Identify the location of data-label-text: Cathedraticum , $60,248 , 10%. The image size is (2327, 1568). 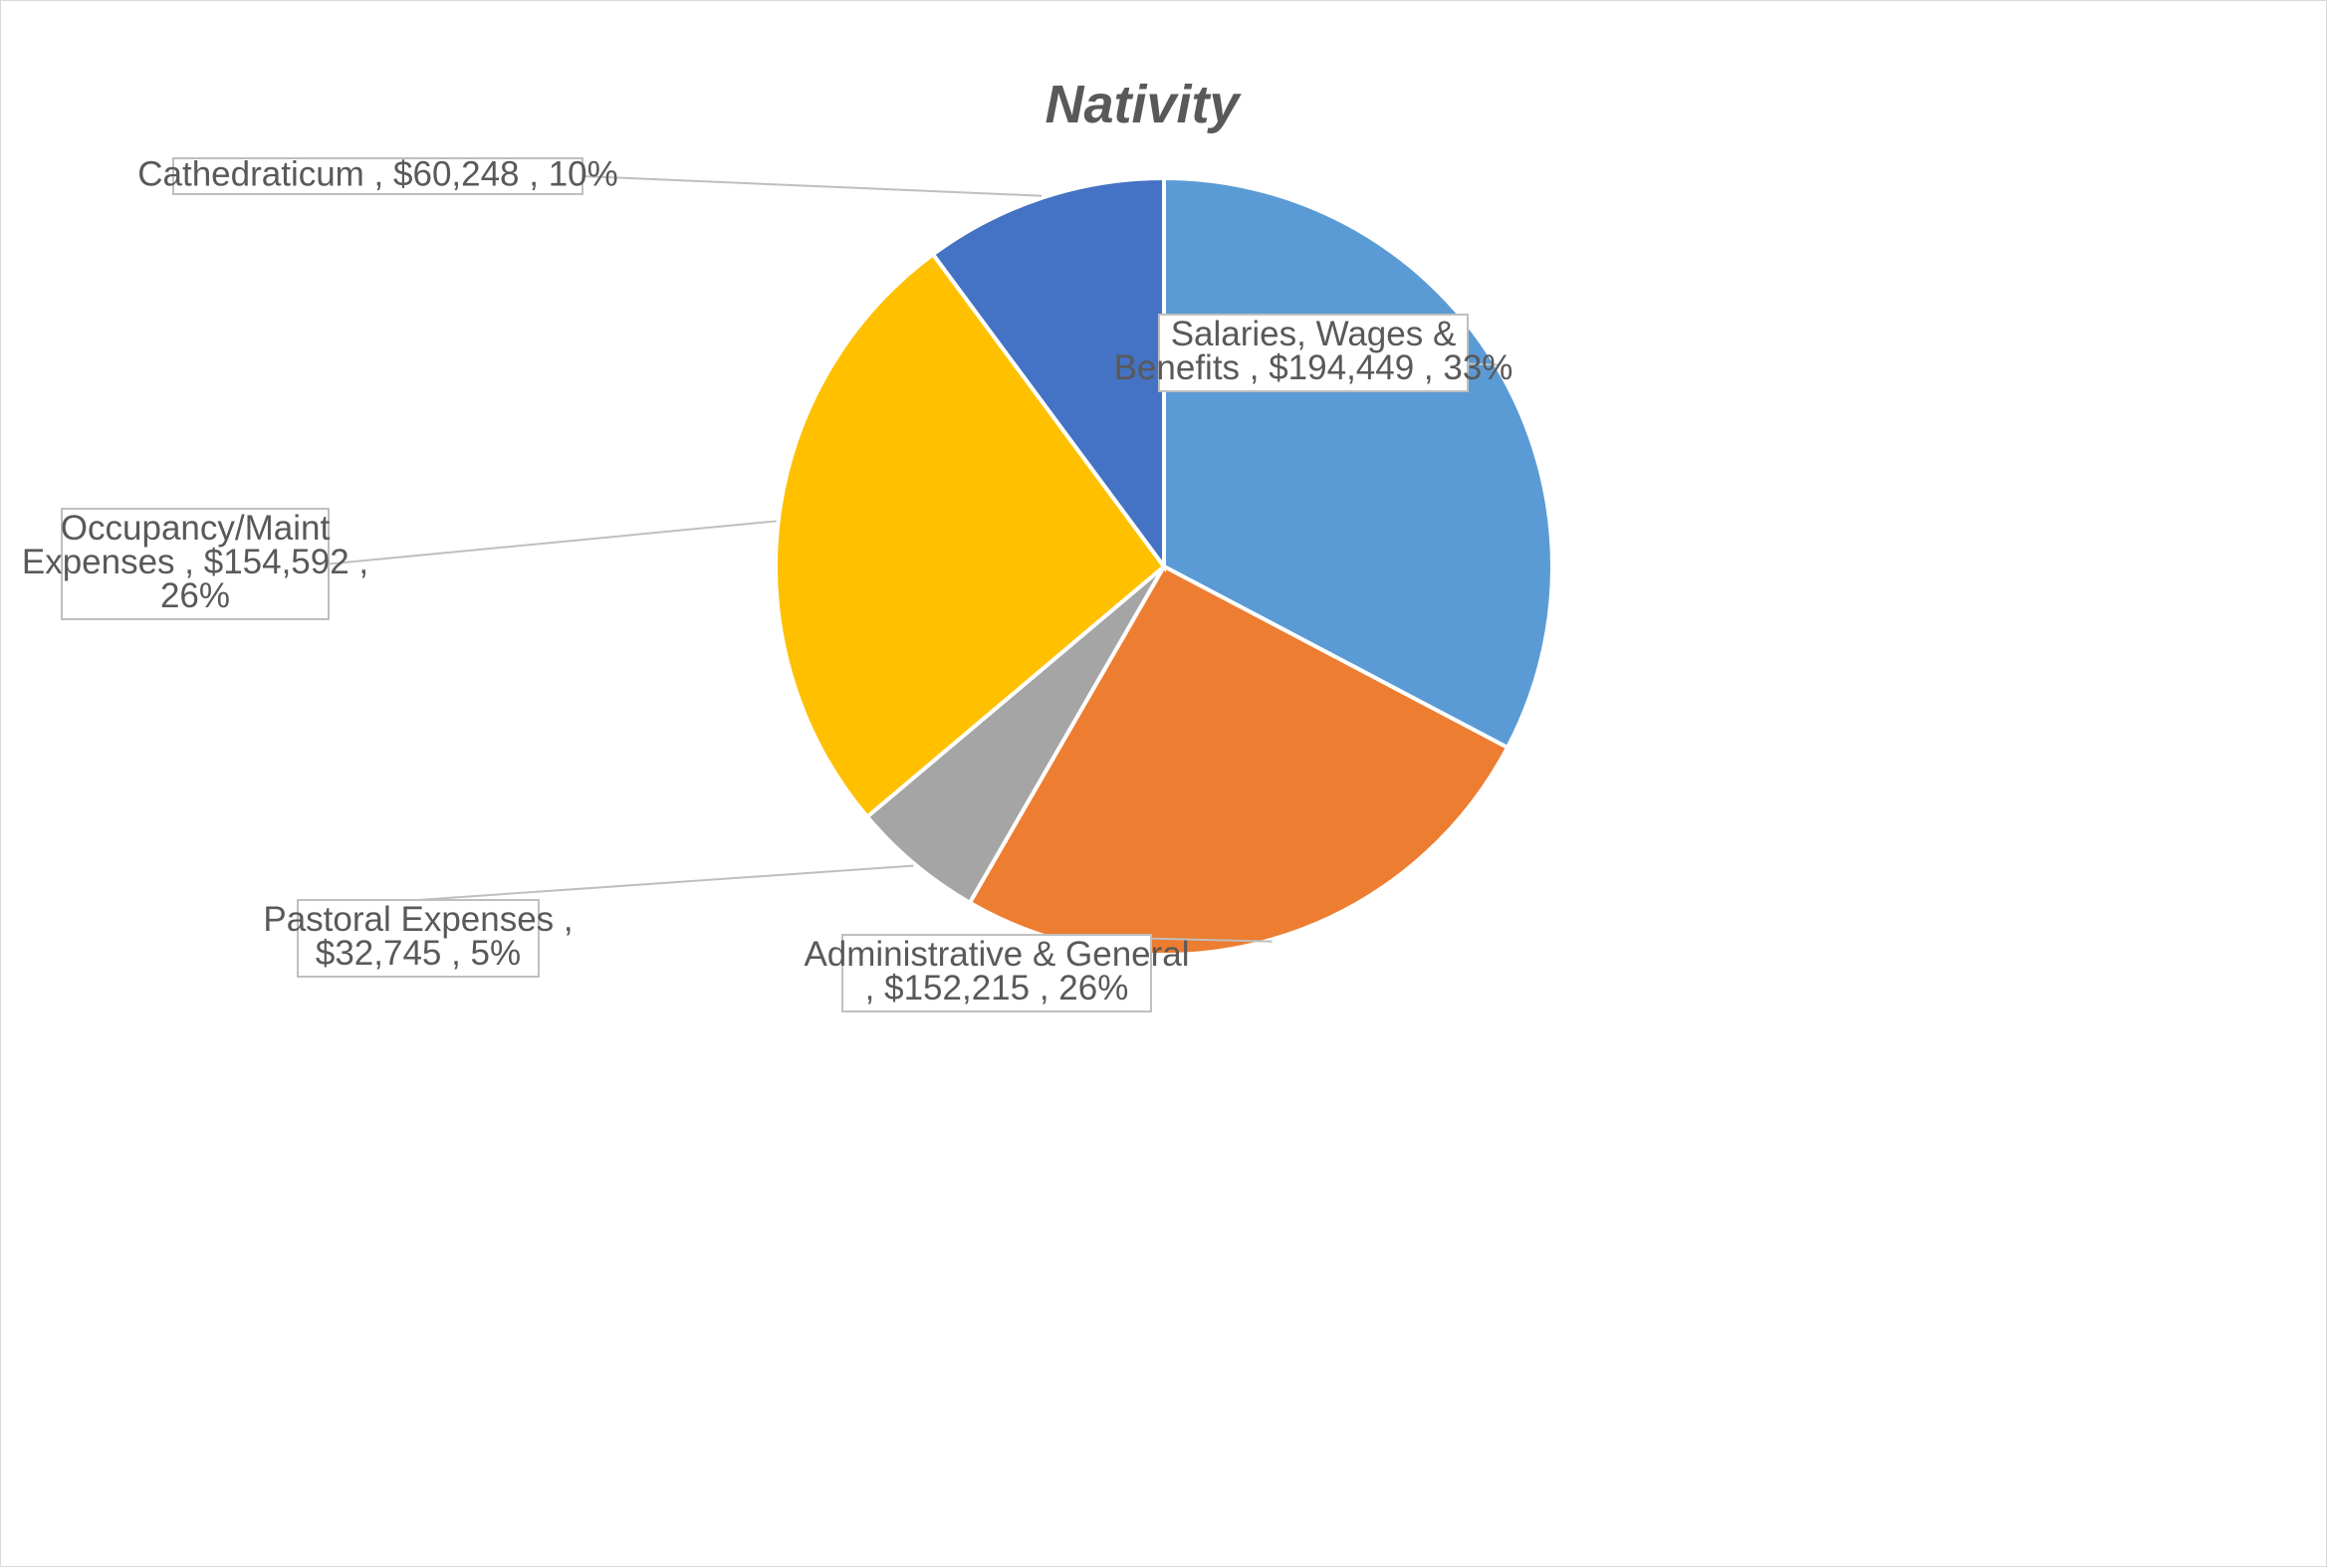
(377, 174).